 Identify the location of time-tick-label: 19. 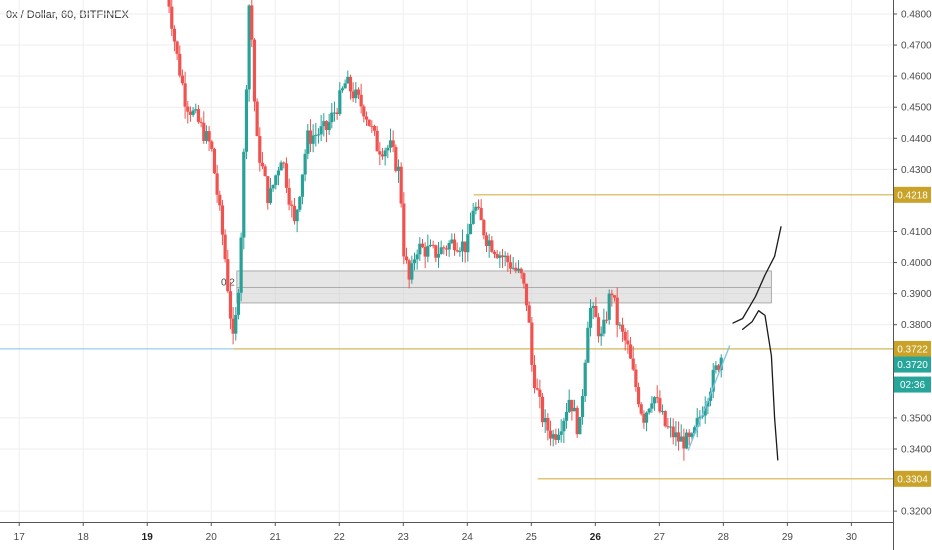
(148, 537).